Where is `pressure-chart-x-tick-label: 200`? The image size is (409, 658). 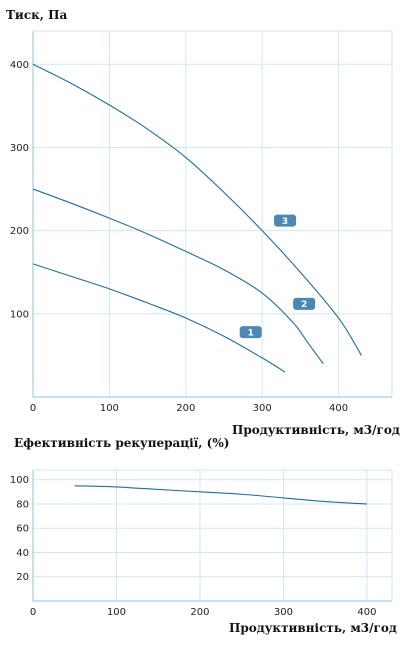 pressure-chart-x-tick-label: 200 is located at coordinates (185, 408).